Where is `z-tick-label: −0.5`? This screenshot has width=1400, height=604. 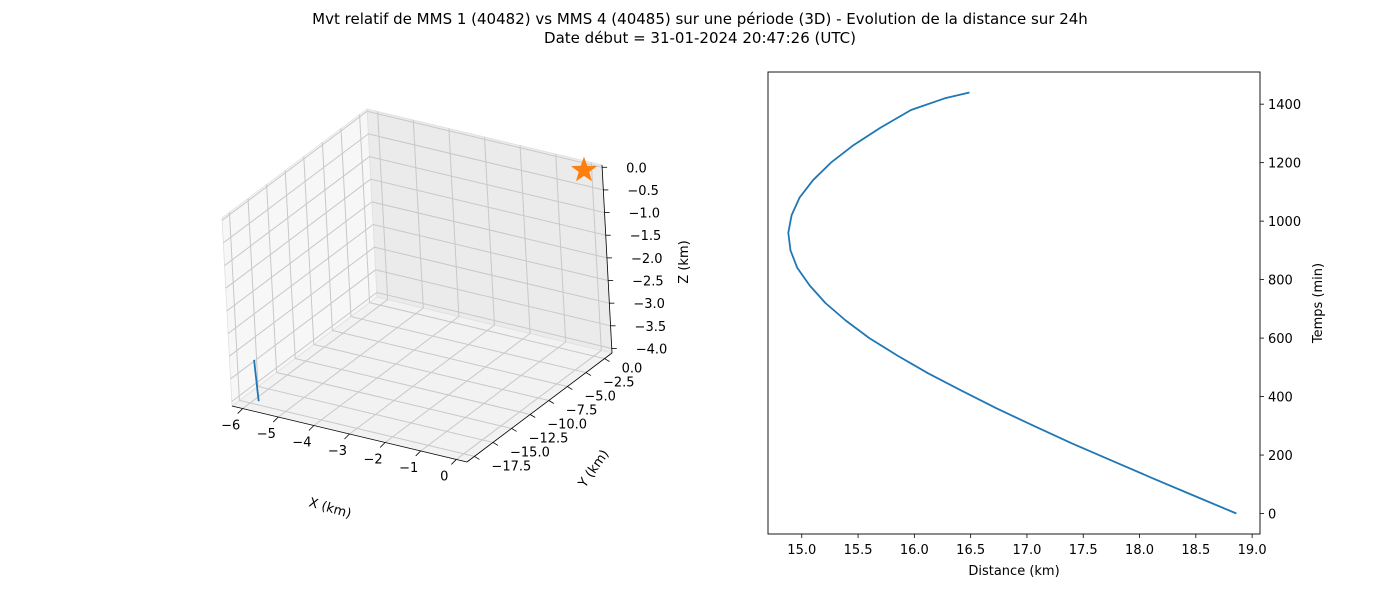 z-tick-label: −0.5 is located at coordinates (643, 191).